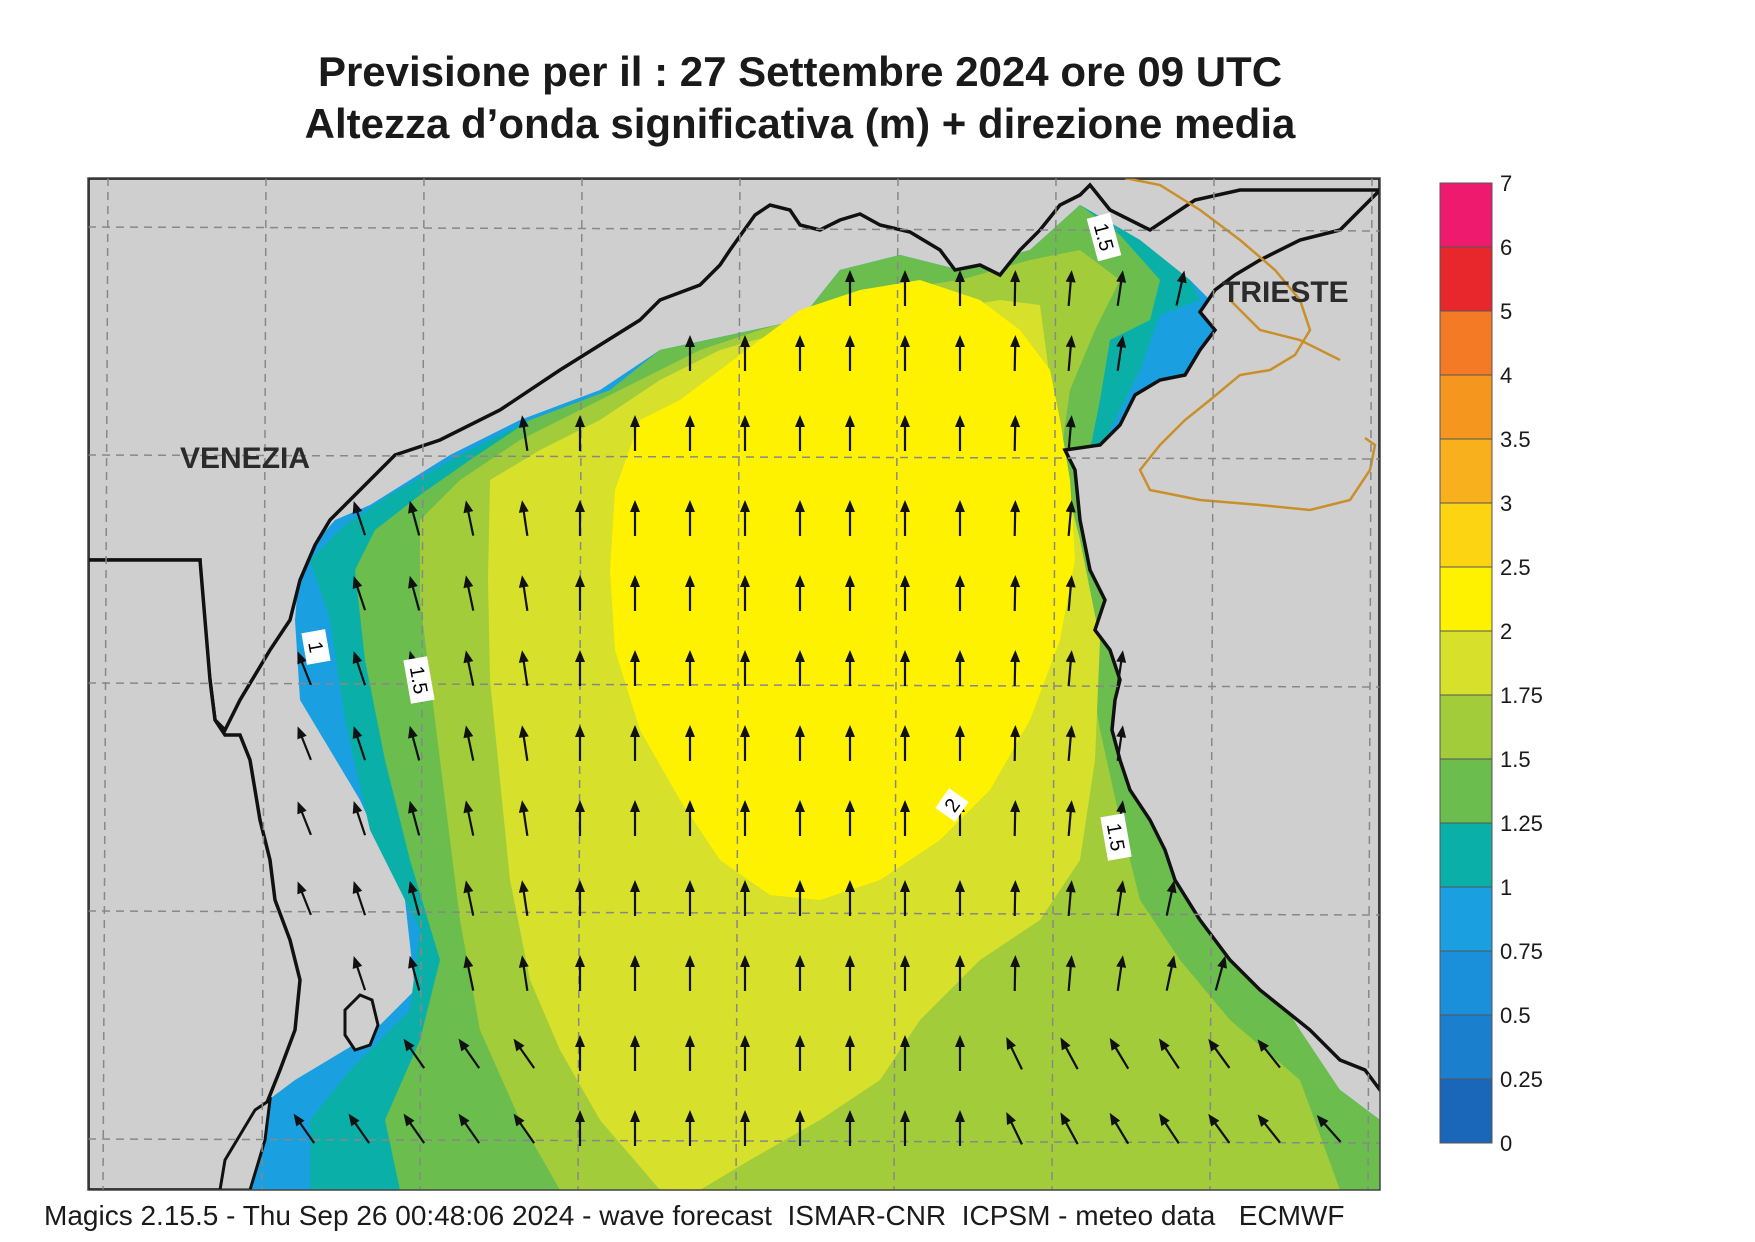 The width and height of the screenshot is (1755, 1242). I want to click on svg-text: 1, so click(315, 647).